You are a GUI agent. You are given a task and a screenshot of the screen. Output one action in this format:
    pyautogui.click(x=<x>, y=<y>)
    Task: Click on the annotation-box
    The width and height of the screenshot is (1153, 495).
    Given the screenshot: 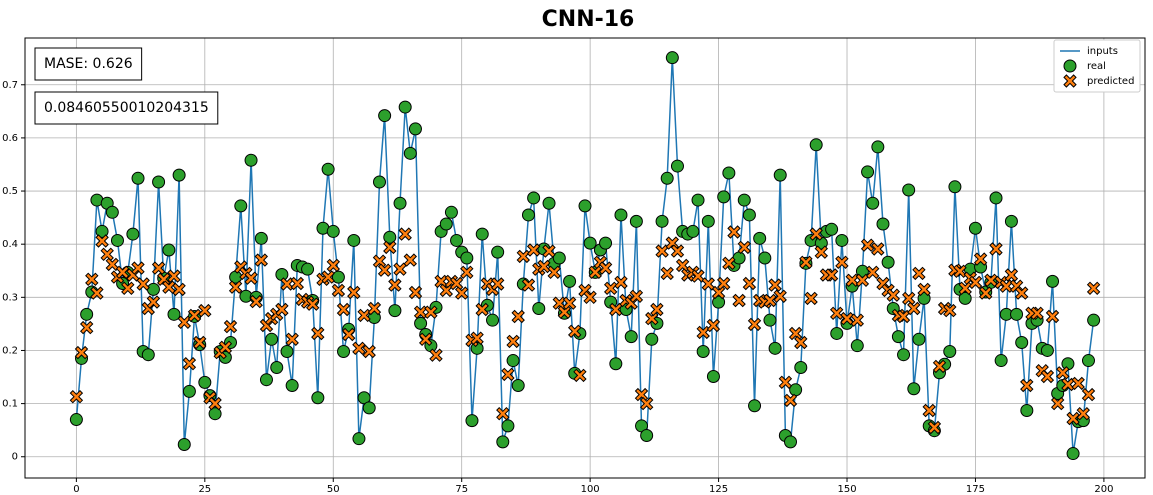 What is the action you would take?
    pyautogui.click(x=126, y=108)
    